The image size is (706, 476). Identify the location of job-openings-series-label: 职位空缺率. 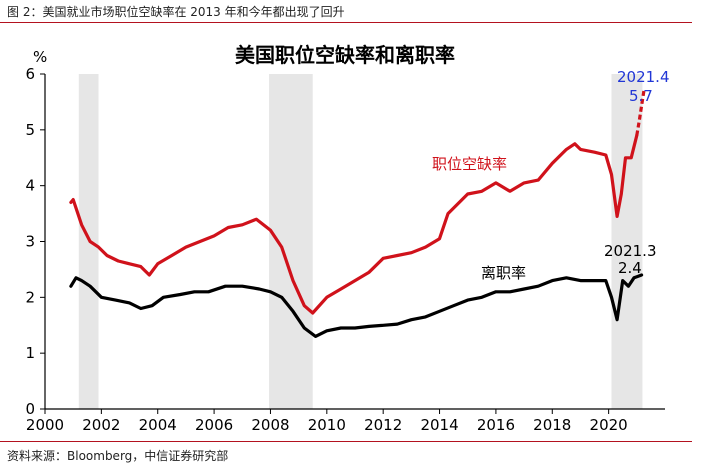
(469, 164).